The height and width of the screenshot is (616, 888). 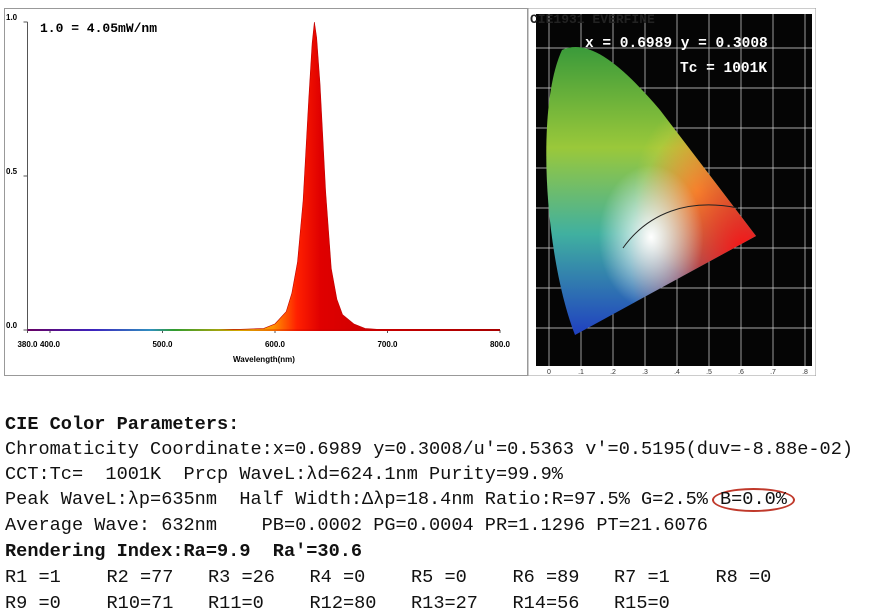 What do you see at coordinates (98, 28) in the screenshot?
I see `annotation: 1.0 = 4.05mW/nm` at bounding box center [98, 28].